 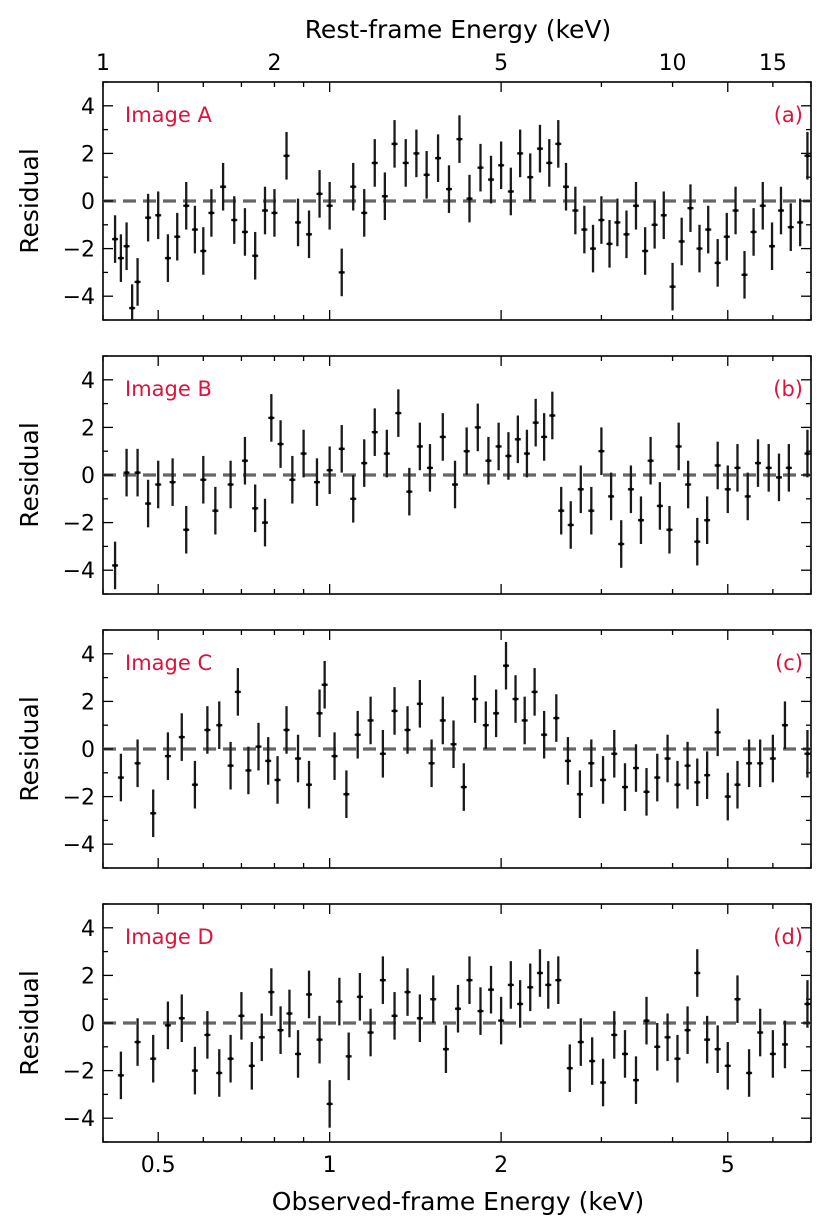 What do you see at coordinates (29, 749) in the screenshot?
I see `y-axis-title: Residual` at bounding box center [29, 749].